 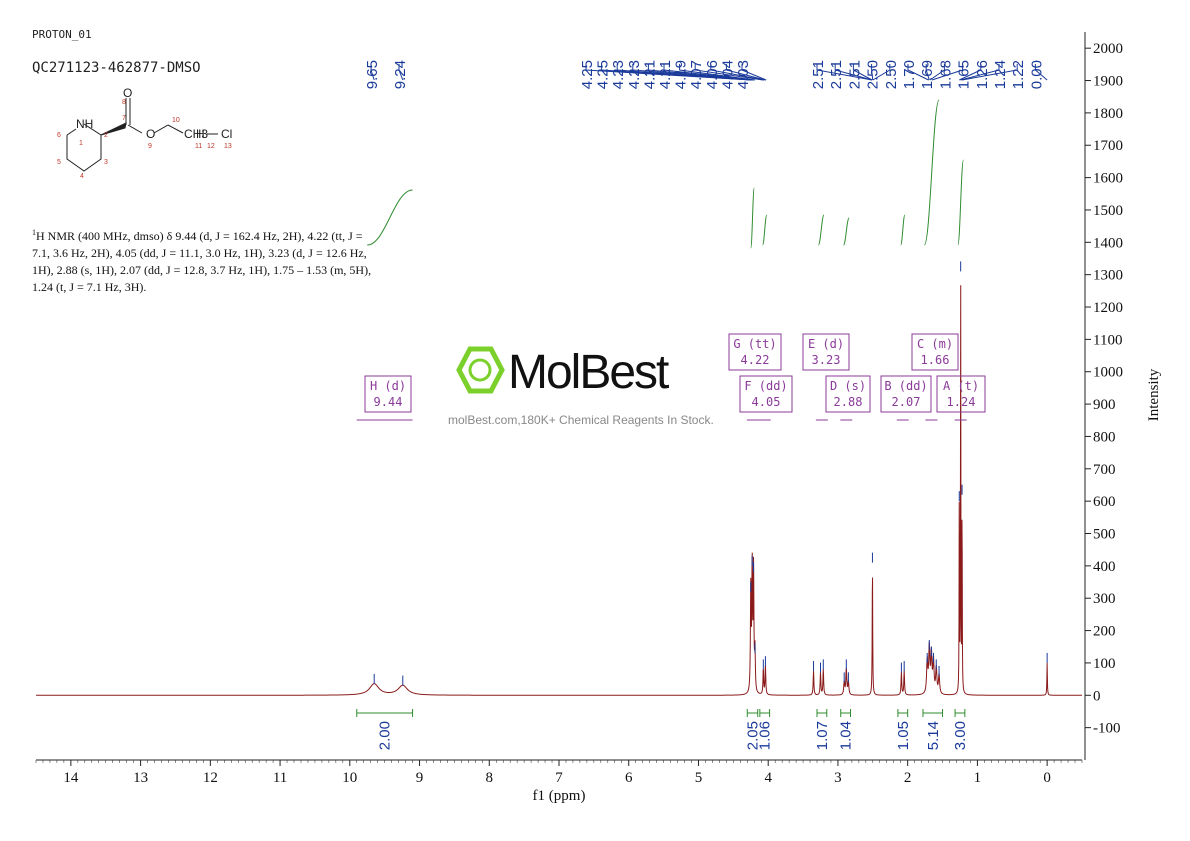 What do you see at coordinates (908, 778) in the screenshot?
I see `x-tick-label: 2` at bounding box center [908, 778].